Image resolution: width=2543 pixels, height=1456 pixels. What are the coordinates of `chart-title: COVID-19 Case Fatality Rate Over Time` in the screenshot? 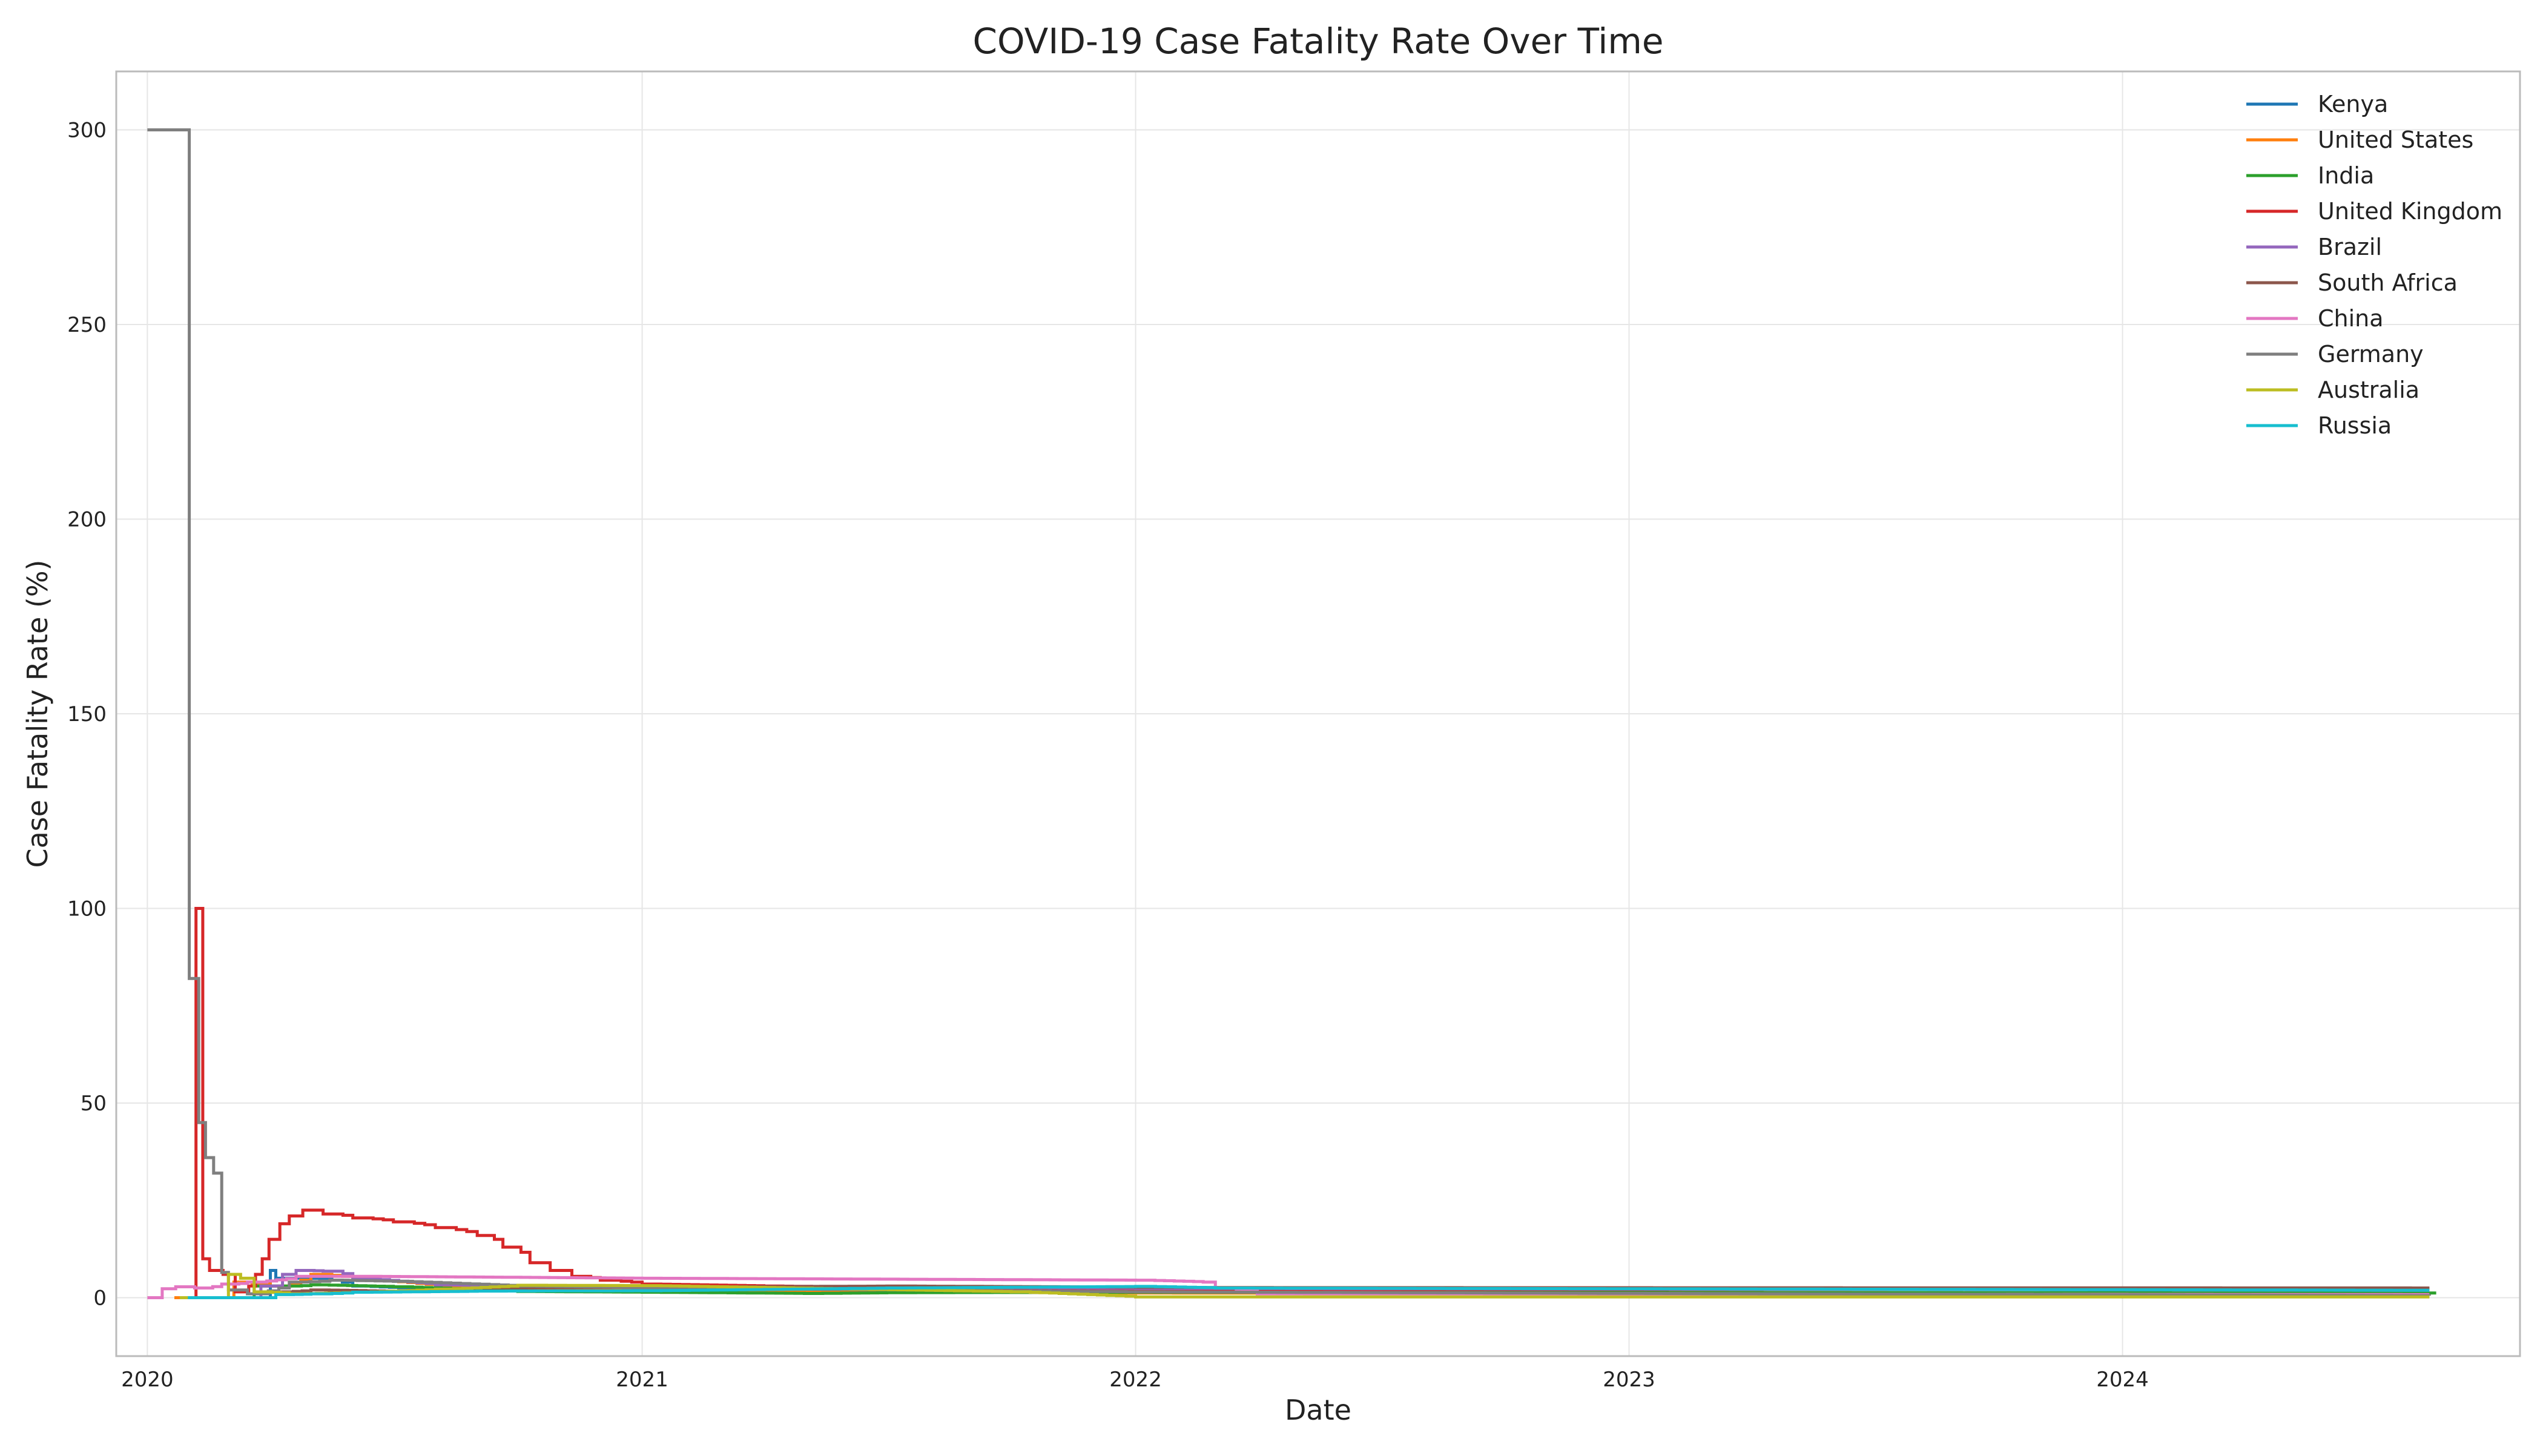 It's located at (1317, 41).